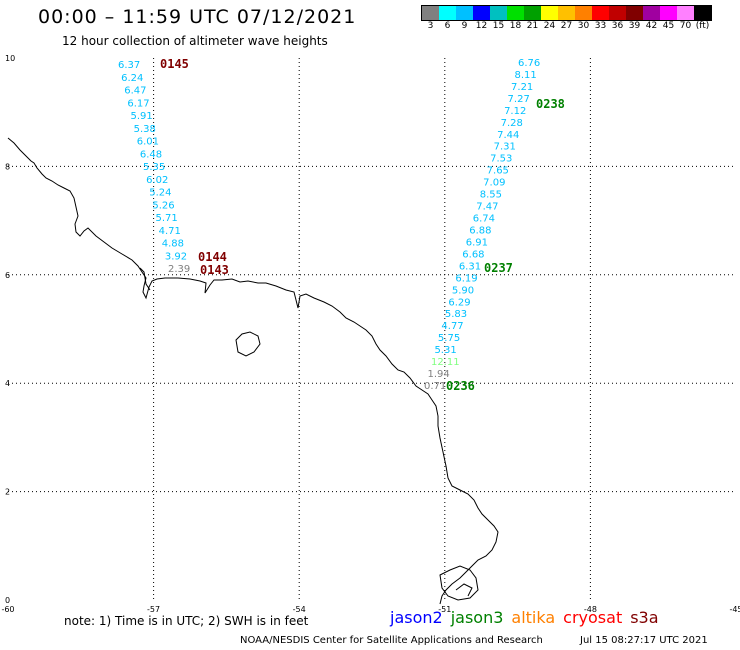  What do you see at coordinates (532, 26) in the screenshot?
I see `legend-label: 21` at bounding box center [532, 26].